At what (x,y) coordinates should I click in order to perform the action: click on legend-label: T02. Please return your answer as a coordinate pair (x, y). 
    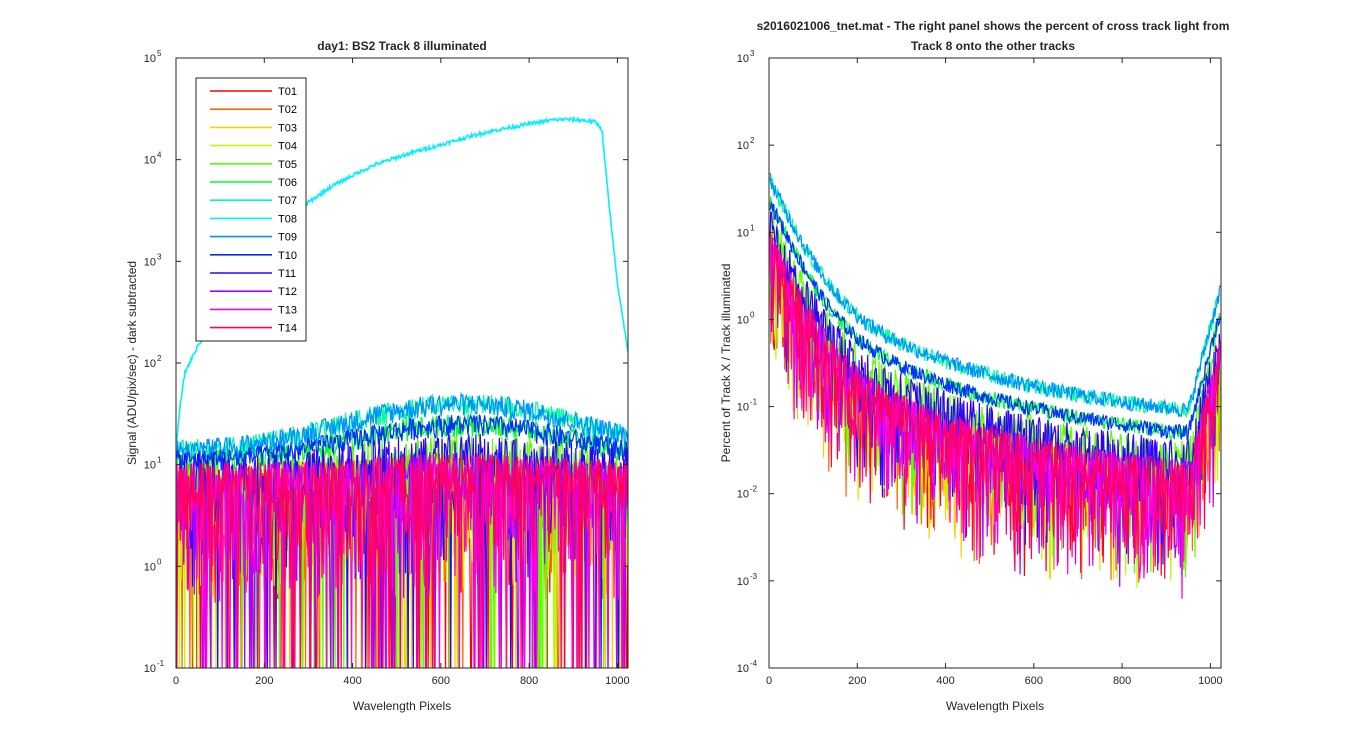
    Looking at the image, I should click on (287, 110).